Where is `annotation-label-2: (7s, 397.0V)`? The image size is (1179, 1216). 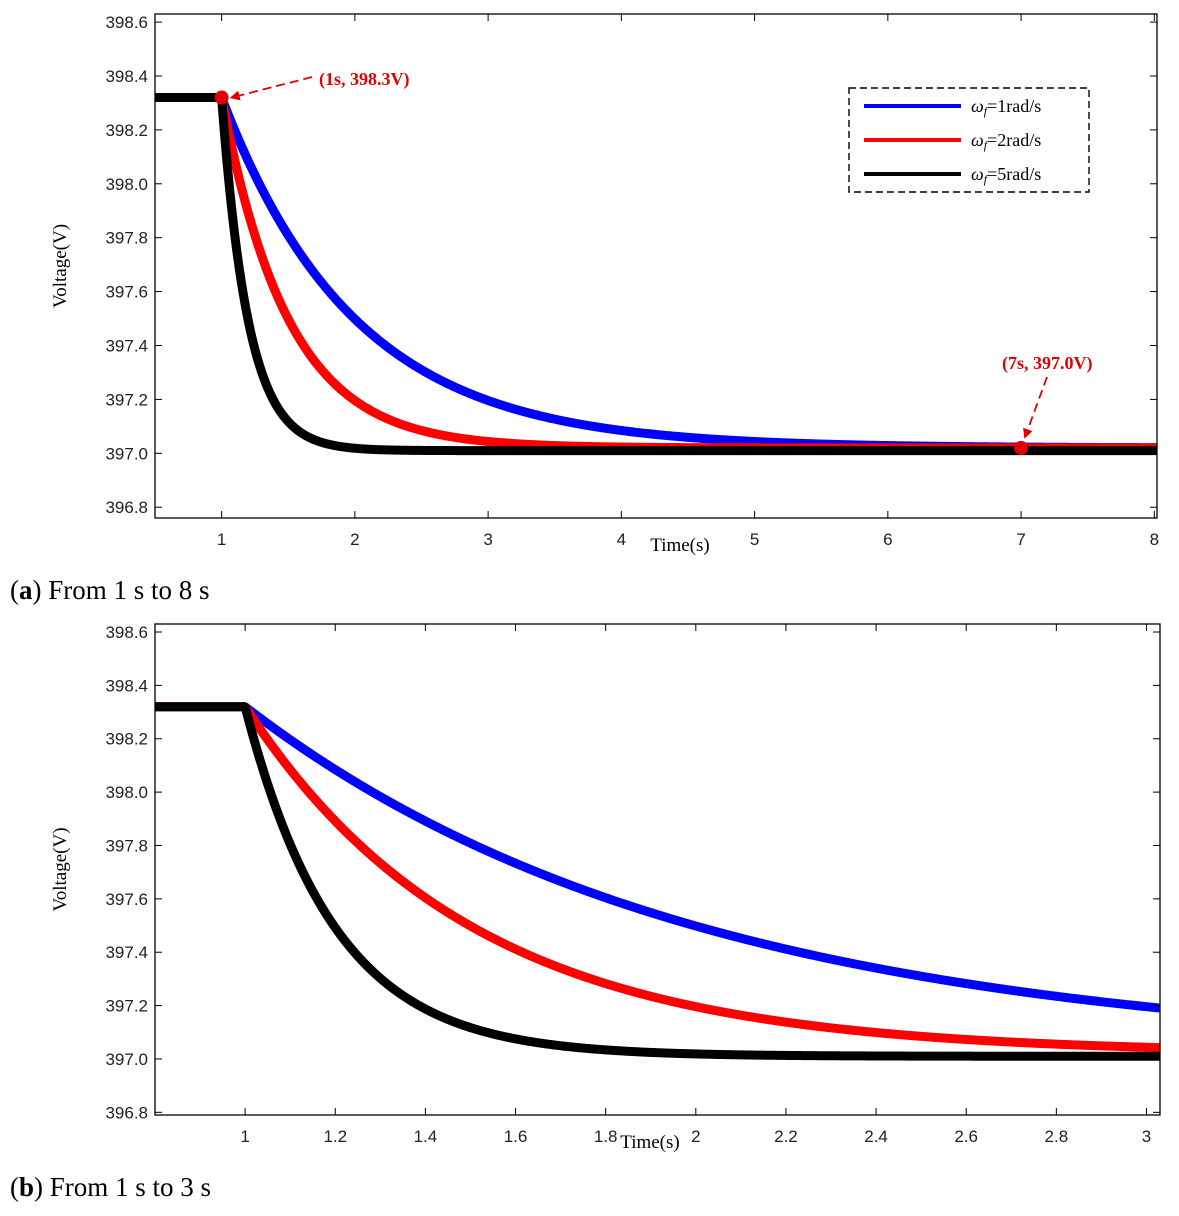 annotation-label-2: (7s, 397.0V) is located at coordinates (1047, 363).